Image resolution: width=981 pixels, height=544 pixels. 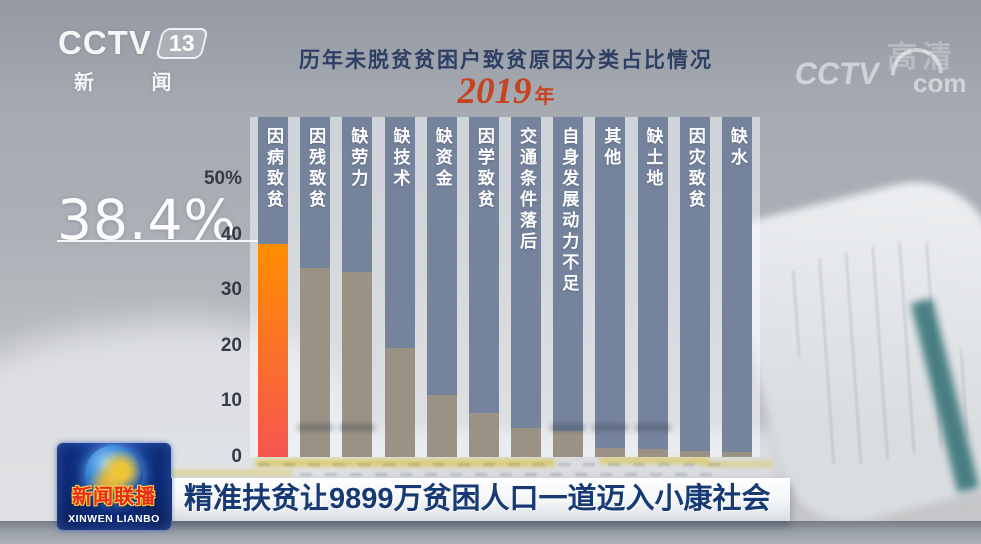 I want to click on bar-column-2: 缺劳力, so click(x=357, y=287).